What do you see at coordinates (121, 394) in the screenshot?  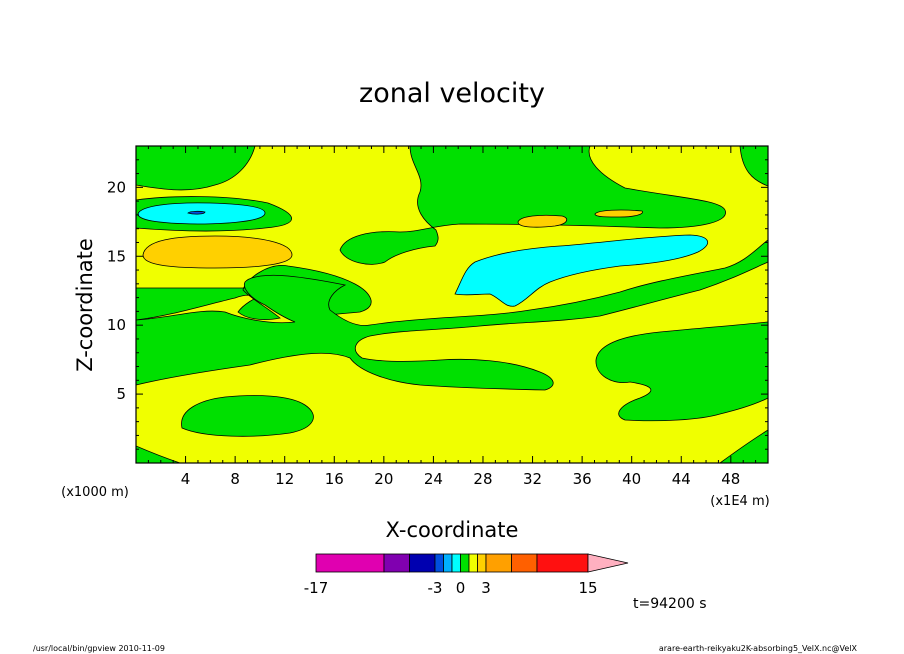 I see `y-tick-label: 5` at bounding box center [121, 394].